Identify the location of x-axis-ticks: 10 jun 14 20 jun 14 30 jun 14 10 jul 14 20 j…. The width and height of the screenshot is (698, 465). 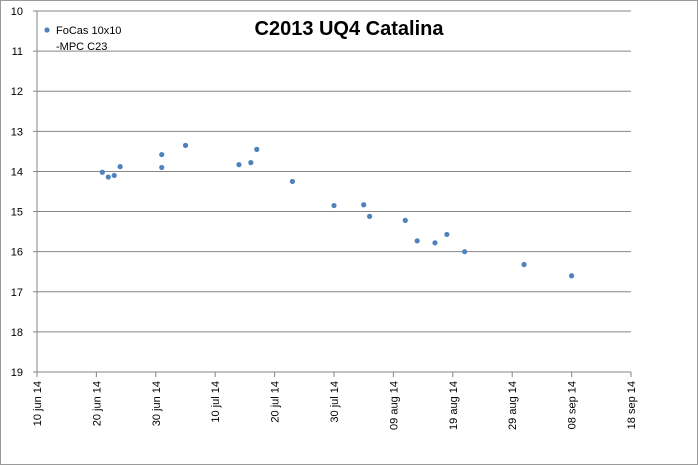
(335, 401).